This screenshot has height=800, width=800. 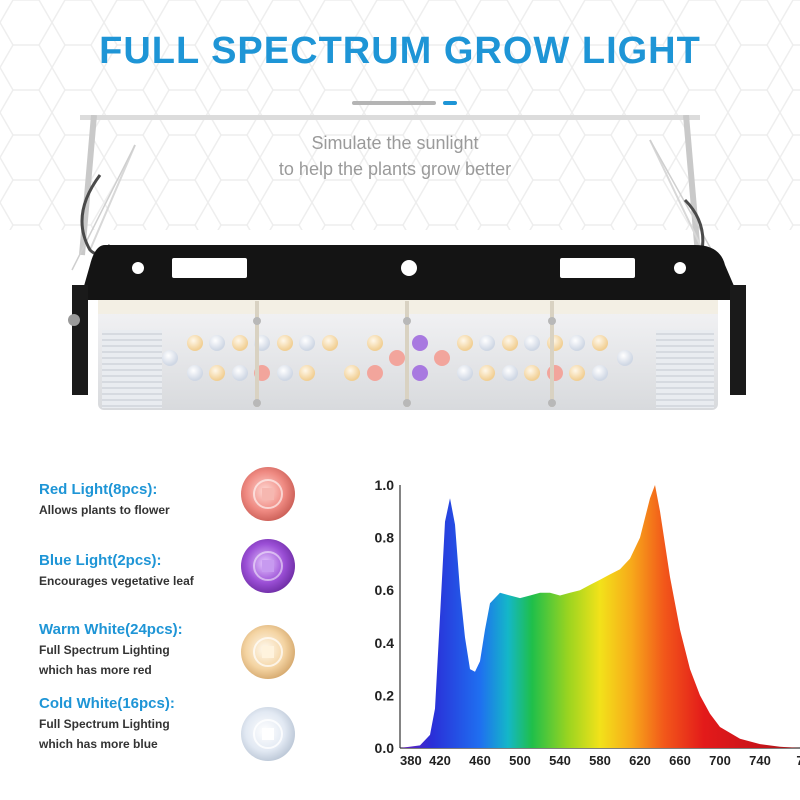 I want to click on warm-white-led-image, so click(x=268, y=652).